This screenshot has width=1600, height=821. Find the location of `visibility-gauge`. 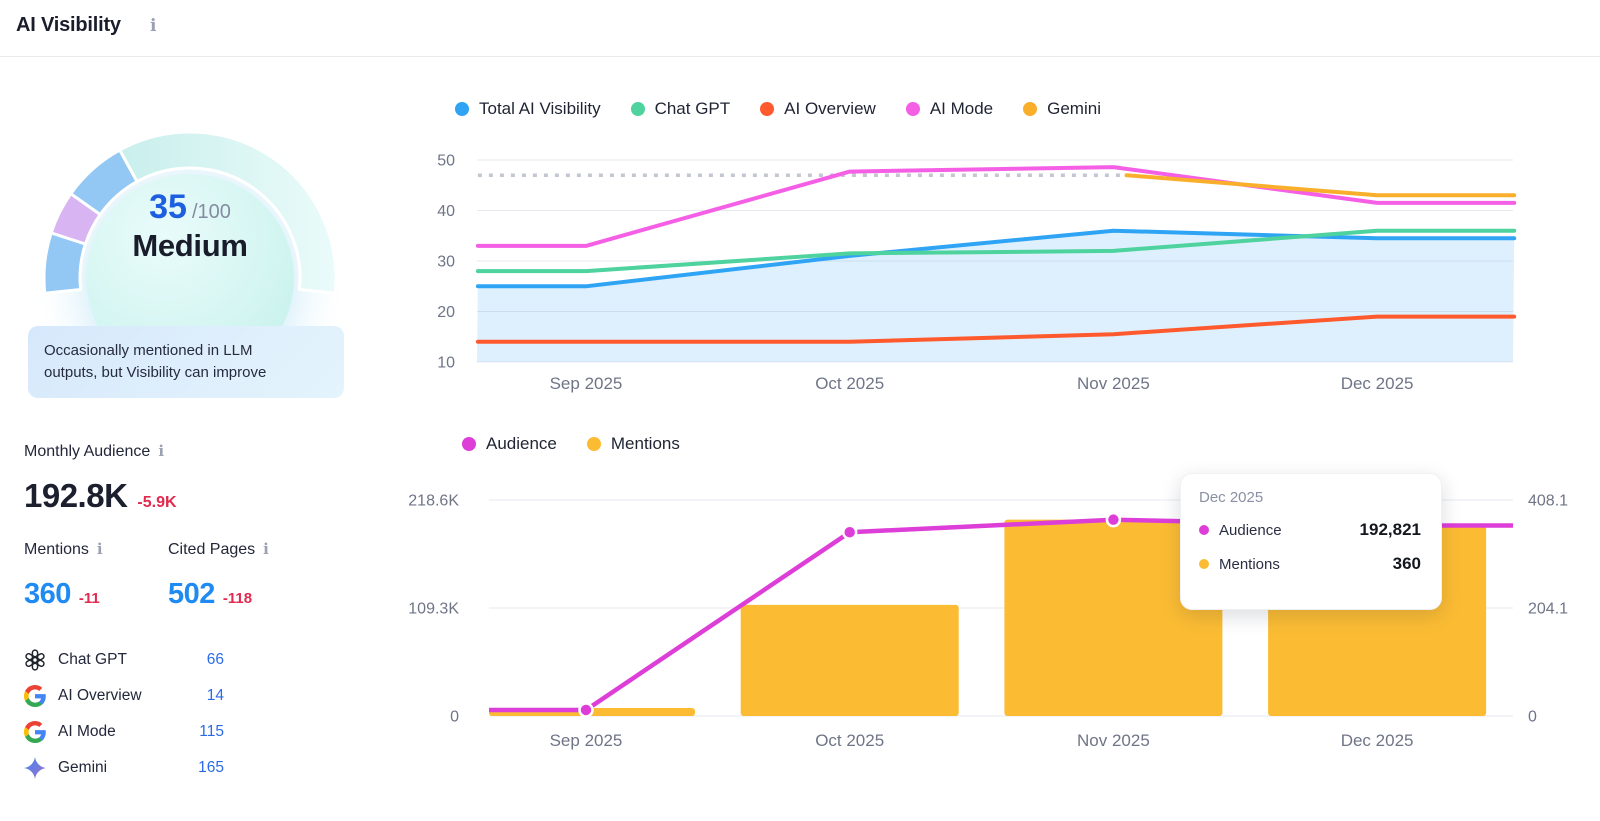

visibility-gauge is located at coordinates (190, 237).